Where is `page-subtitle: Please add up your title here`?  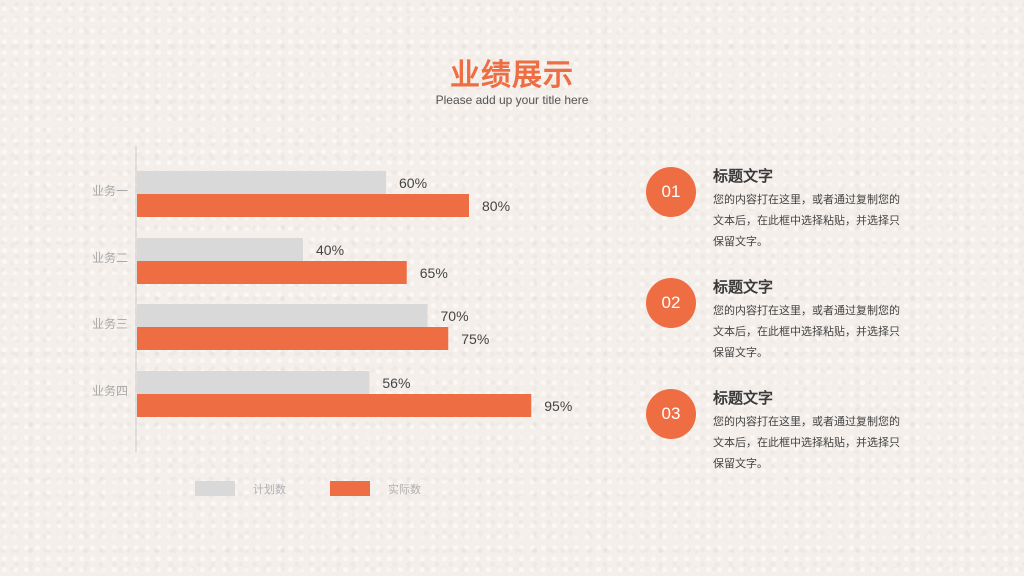
page-subtitle: Please add up your title here is located at coordinates (512, 100).